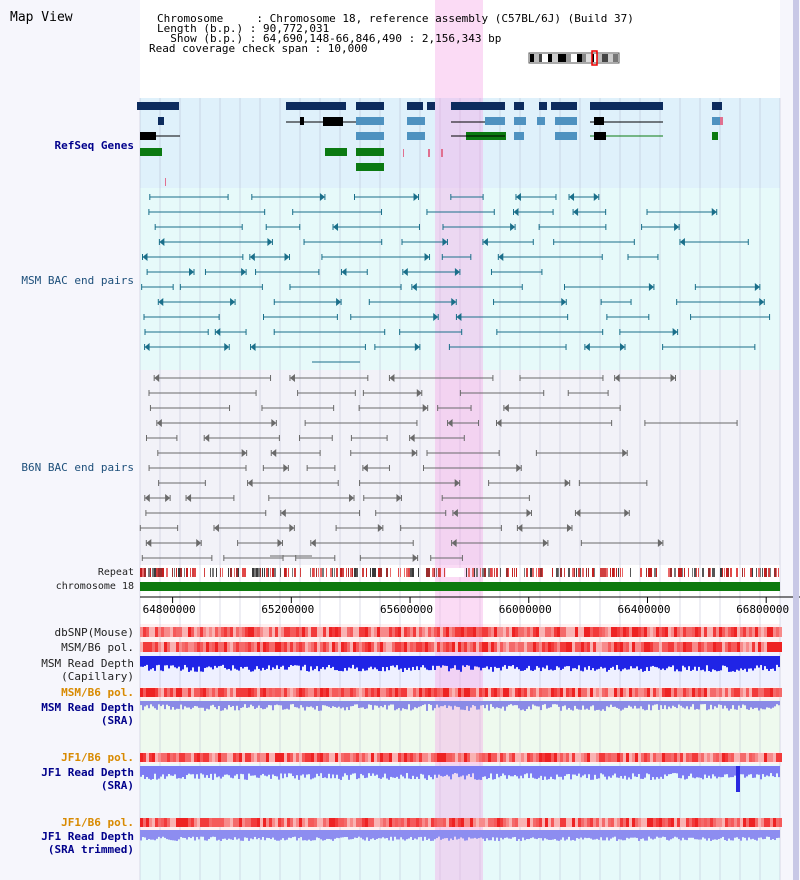 The height and width of the screenshot is (880, 800). What do you see at coordinates (77, 280) in the screenshot?
I see `track-label-msm-bac: MSM BAC end pairs` at bounding box center [77, 280].